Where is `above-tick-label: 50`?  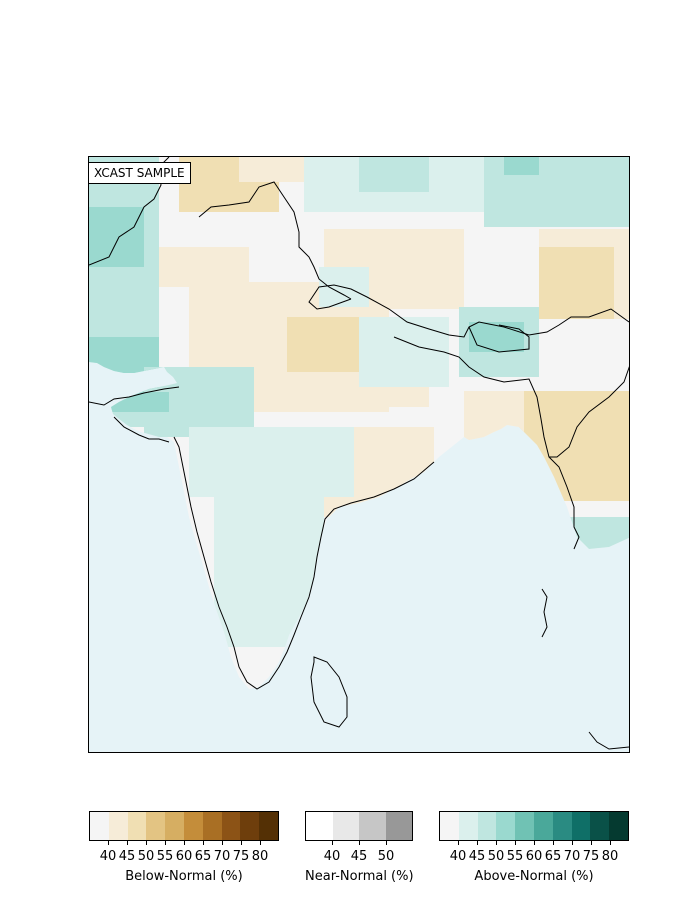
above-tick-label: 50 is located at coordinates (496, 856).